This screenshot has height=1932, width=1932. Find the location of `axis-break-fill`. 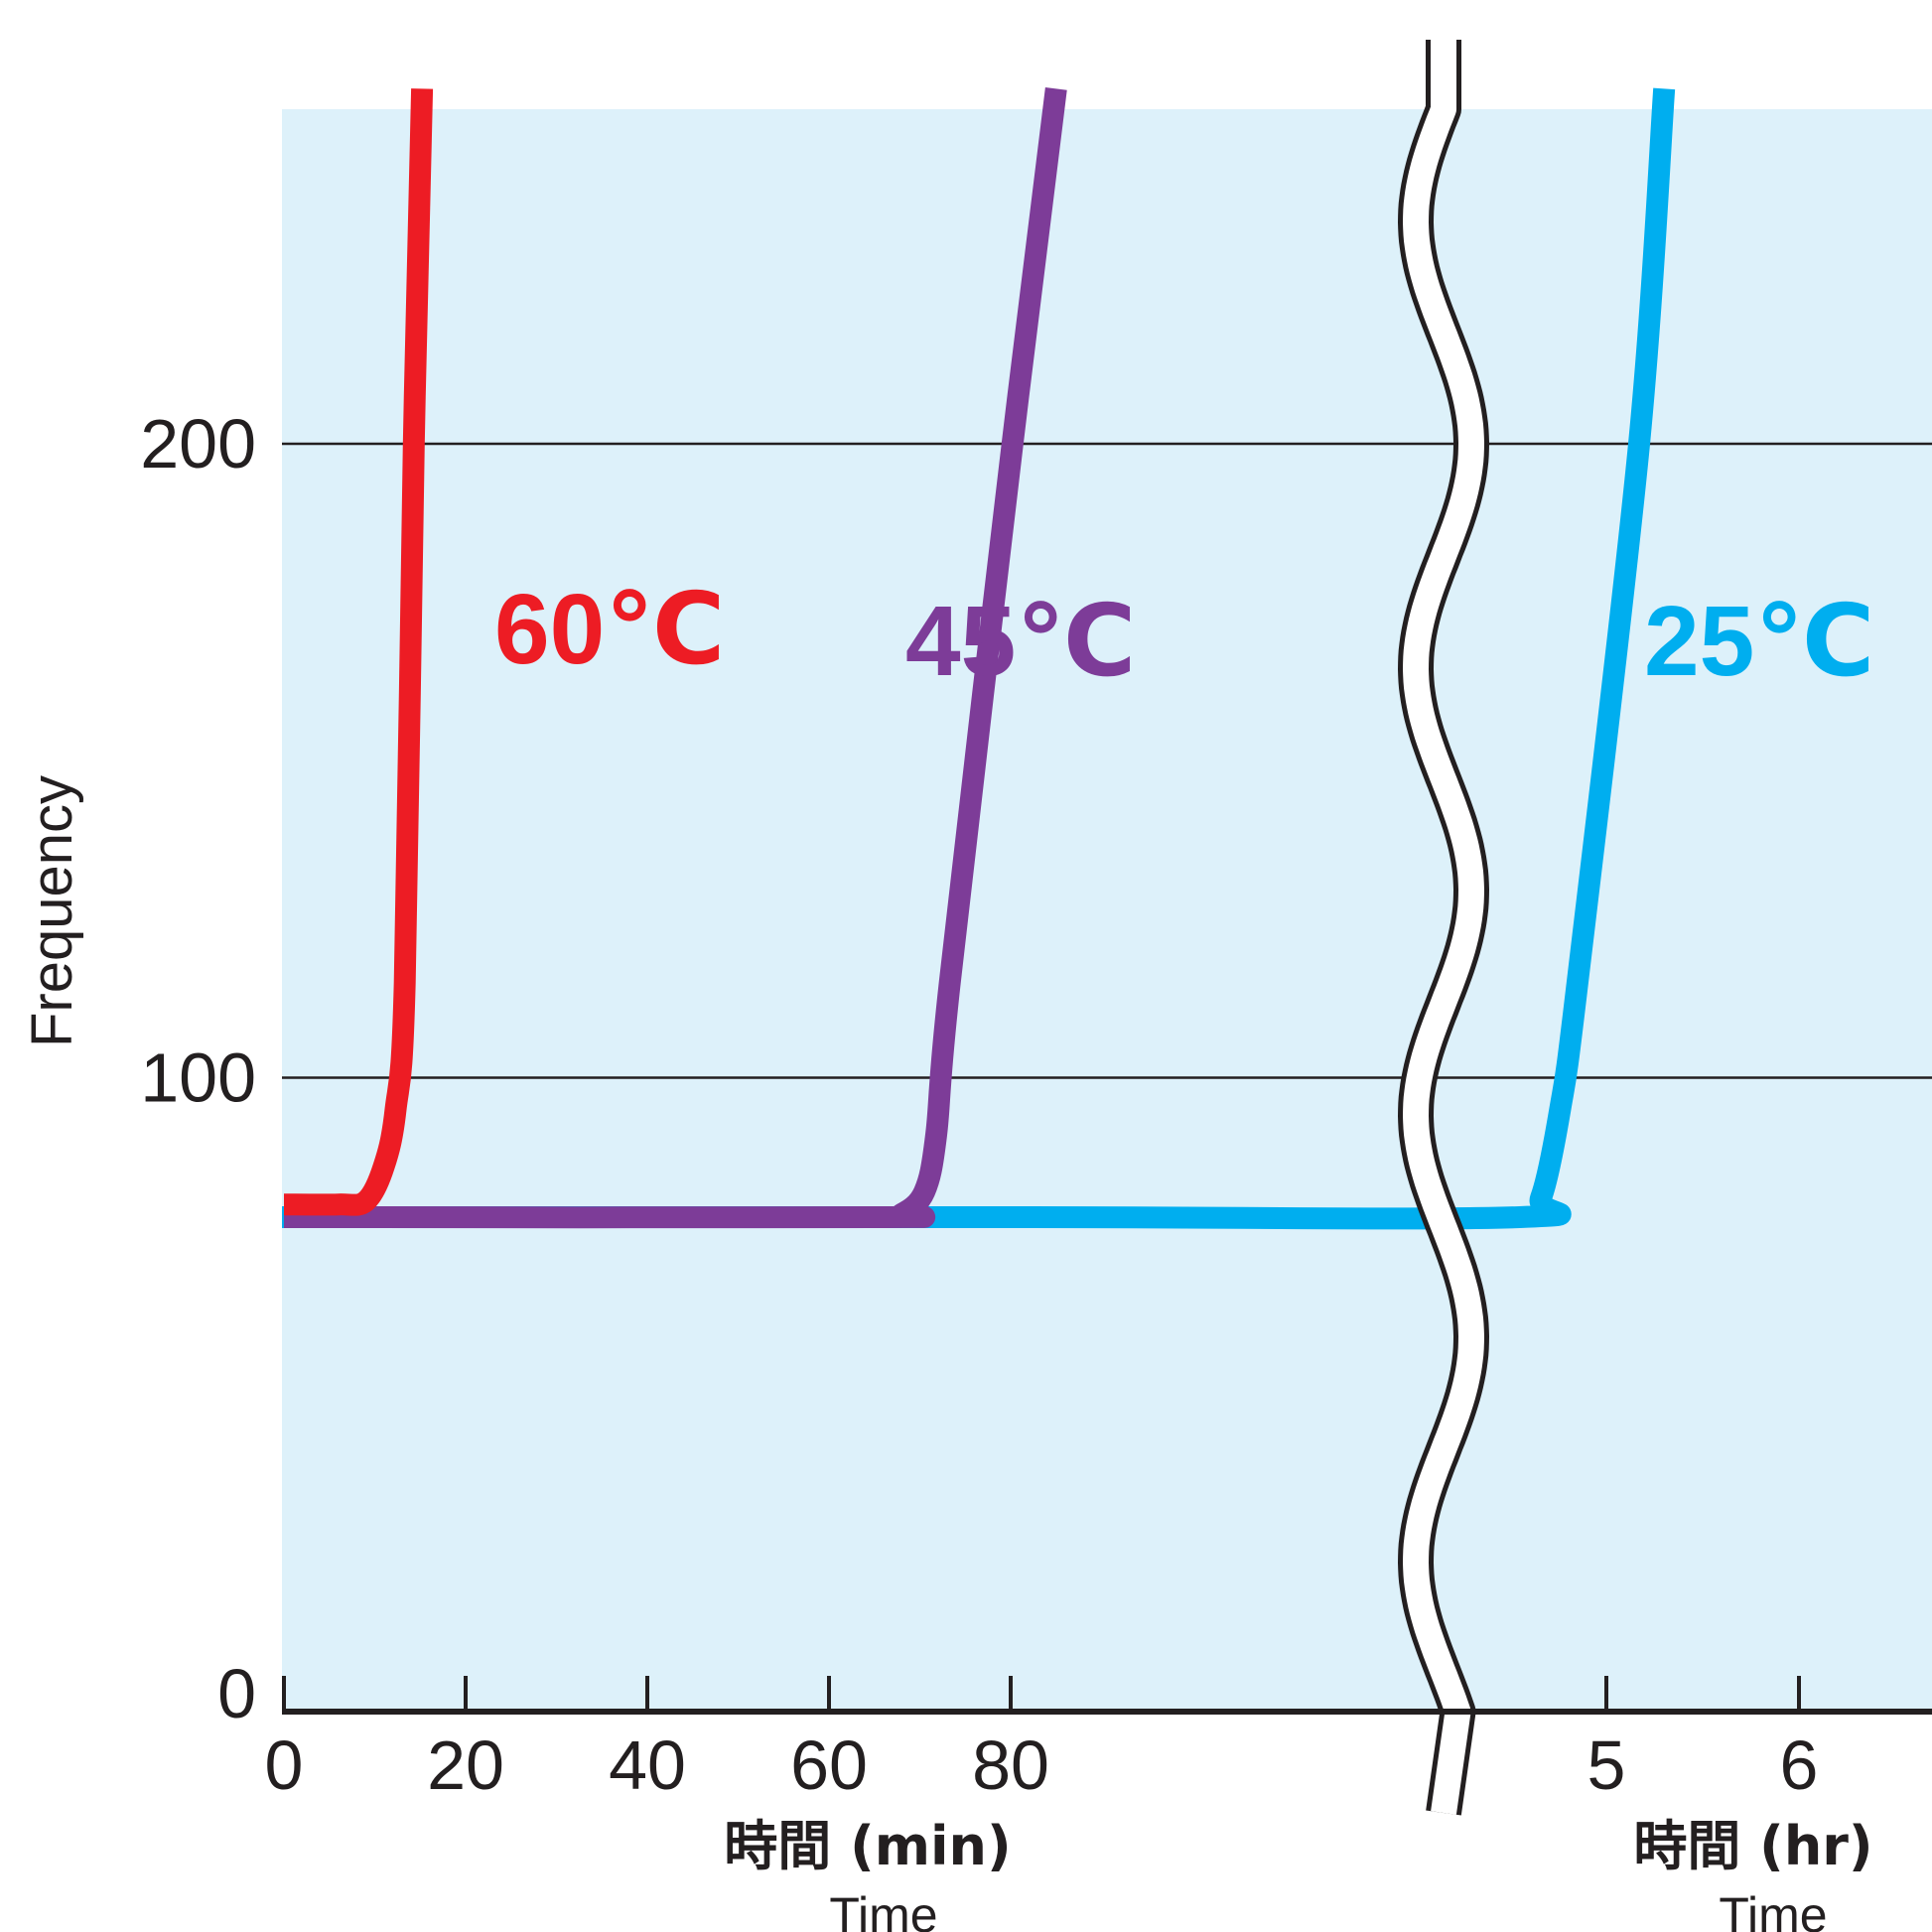

axis-break-fill is located at coordinates (1443, 927).